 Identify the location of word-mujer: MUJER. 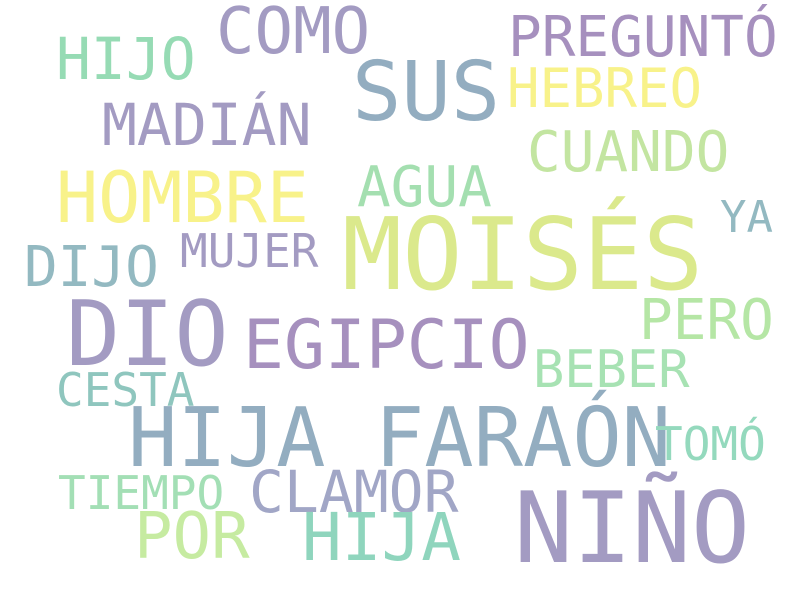
(249, 251).